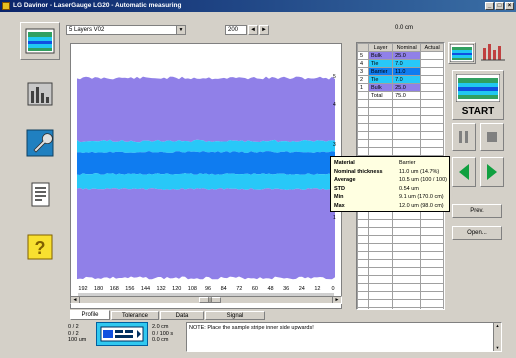 This screenshot has width=516, height=358. I want to click on tooltip-key: Nominal thickness, so click(358, 171).